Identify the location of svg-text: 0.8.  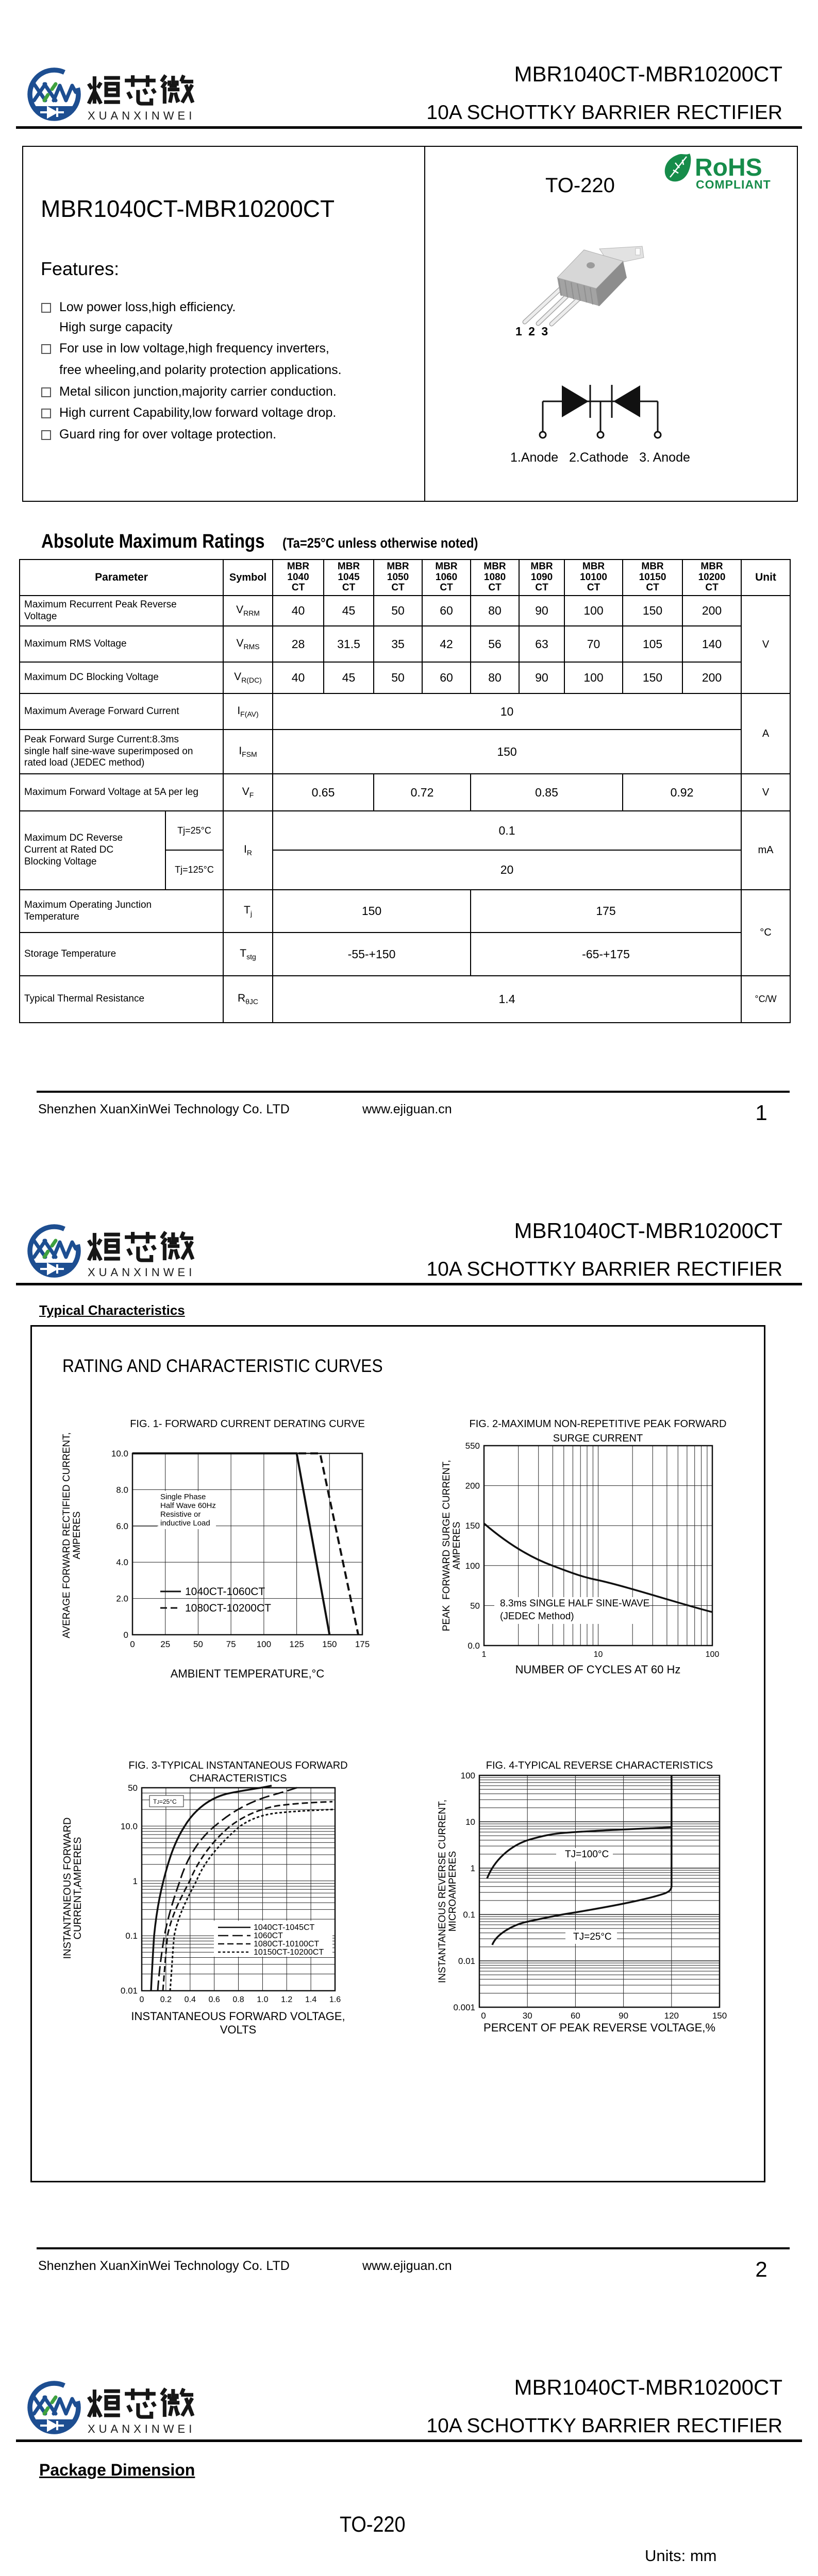
(238, 1999).